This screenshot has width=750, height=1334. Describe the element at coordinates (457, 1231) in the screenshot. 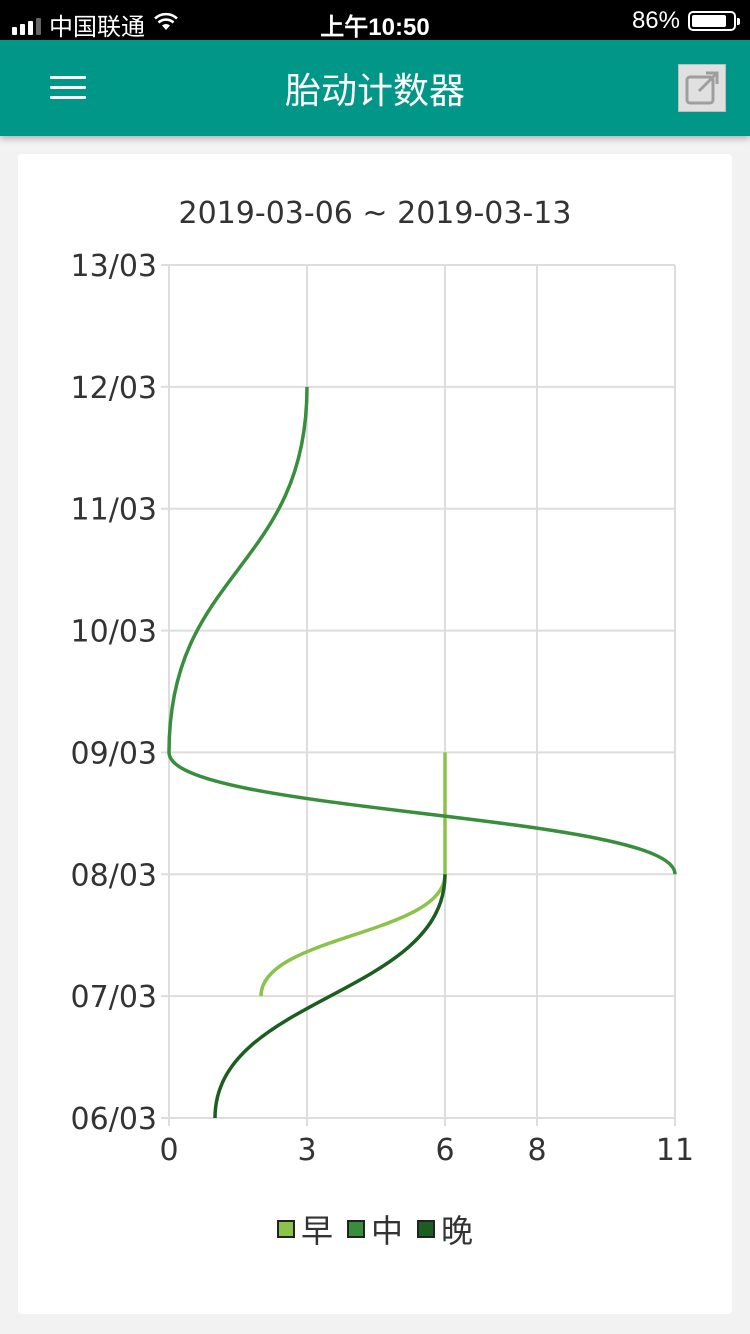

I see `legend-label: 晚` at that location.